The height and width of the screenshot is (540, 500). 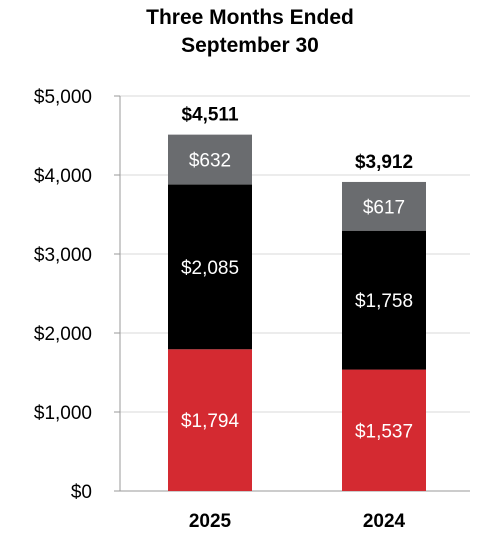 I want to click on y-tick-label: $0, so click(x=81, y=492).